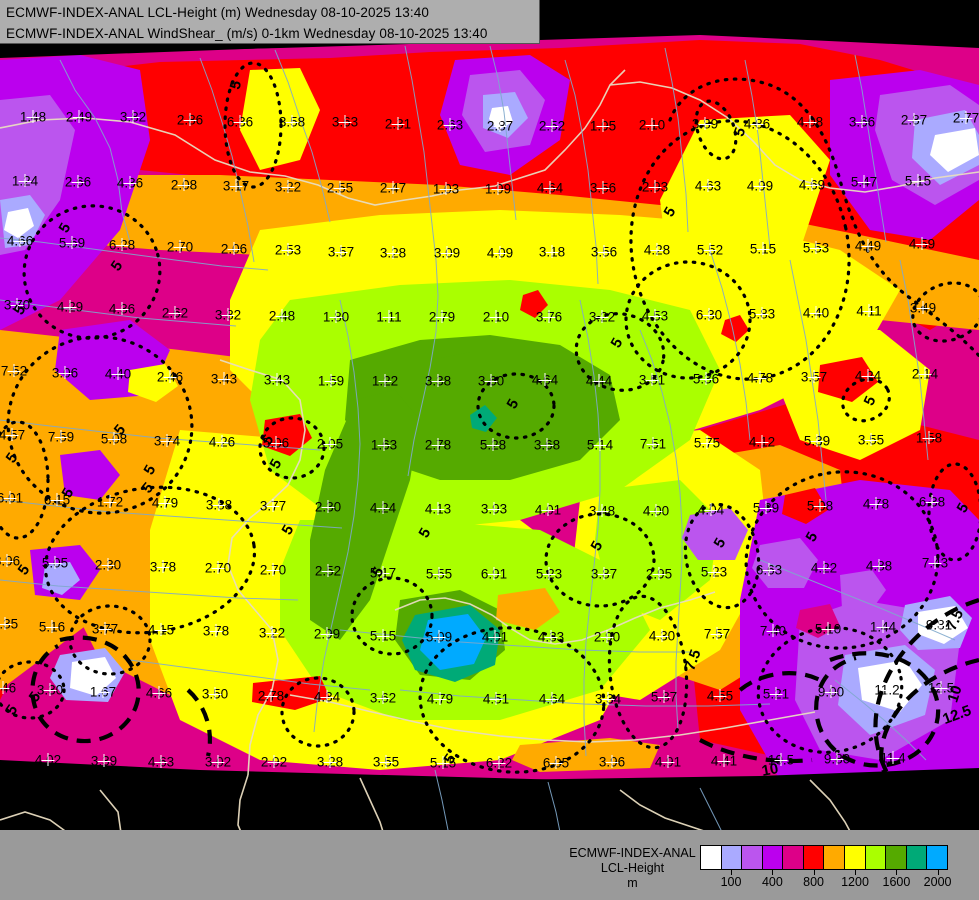 This screenshot has height=900, width=979. Describe the element at coordinates (772, 882) in the screenshot. I see `legend-tick-label: 400` at that location.